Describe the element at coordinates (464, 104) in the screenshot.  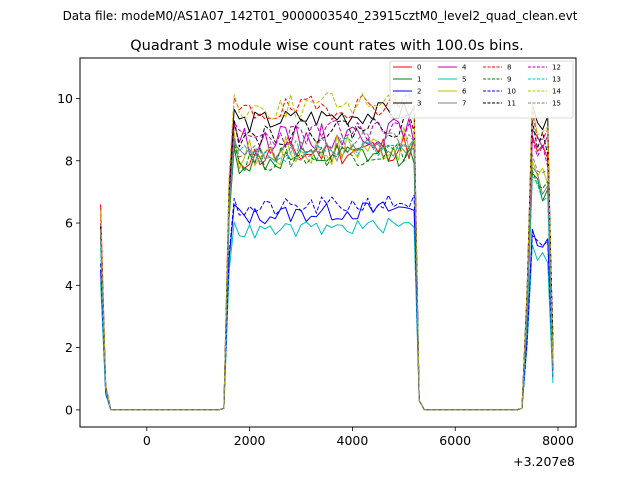
I see `legend-label-7: 7` at that location.